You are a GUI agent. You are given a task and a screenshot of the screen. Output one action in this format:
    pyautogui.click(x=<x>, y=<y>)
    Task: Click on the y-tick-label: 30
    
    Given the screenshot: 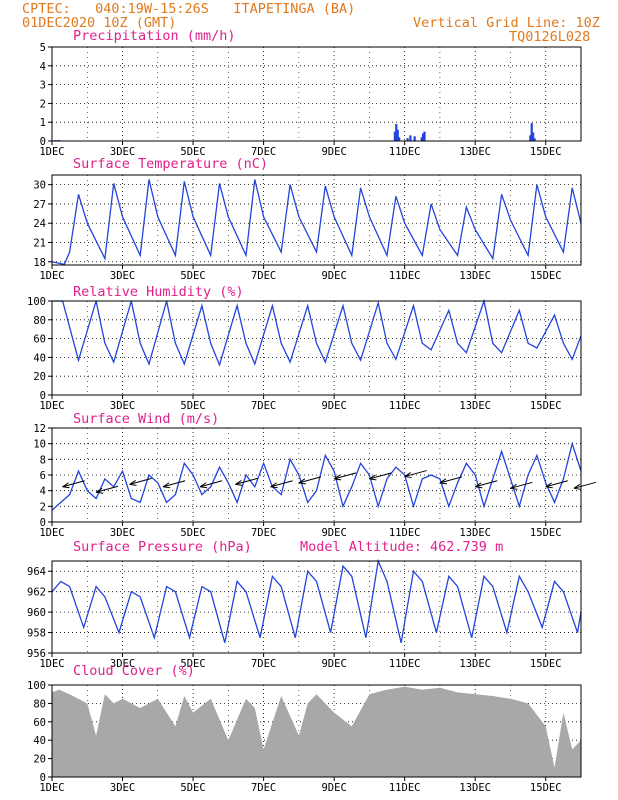 What is the action you would take?
    pyautogui.click(x=39, y=186)
    